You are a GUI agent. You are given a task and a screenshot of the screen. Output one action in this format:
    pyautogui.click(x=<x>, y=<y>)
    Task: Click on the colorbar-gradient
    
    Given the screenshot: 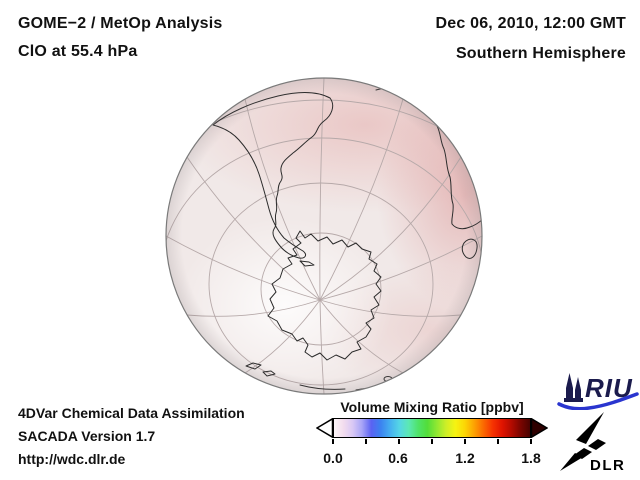 What is the action you would take?
    pyautogui.click(x=432, y=428)
    